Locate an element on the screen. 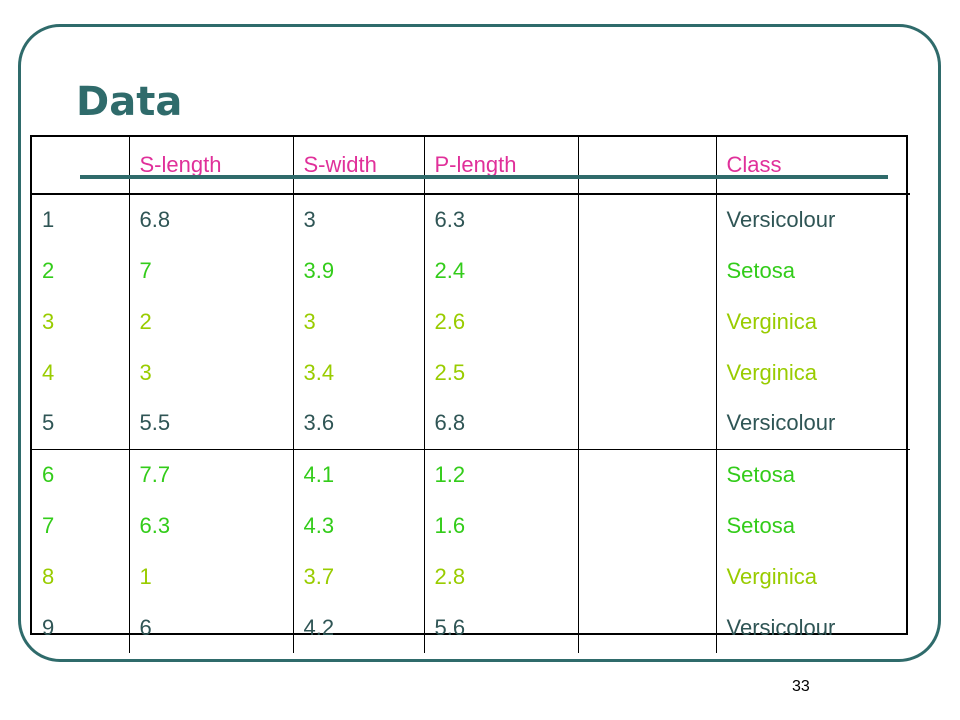 The width and height of the screenshot is (960, 720). table-row: 7 6.3 4.3 1.6 Setosa is located at coordinates (471, 525).